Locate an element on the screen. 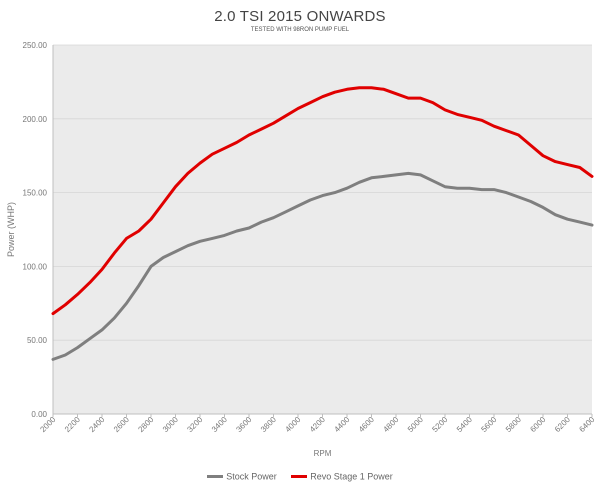  x-tick-label-6: 3200 is located at coordinates (194, 424).